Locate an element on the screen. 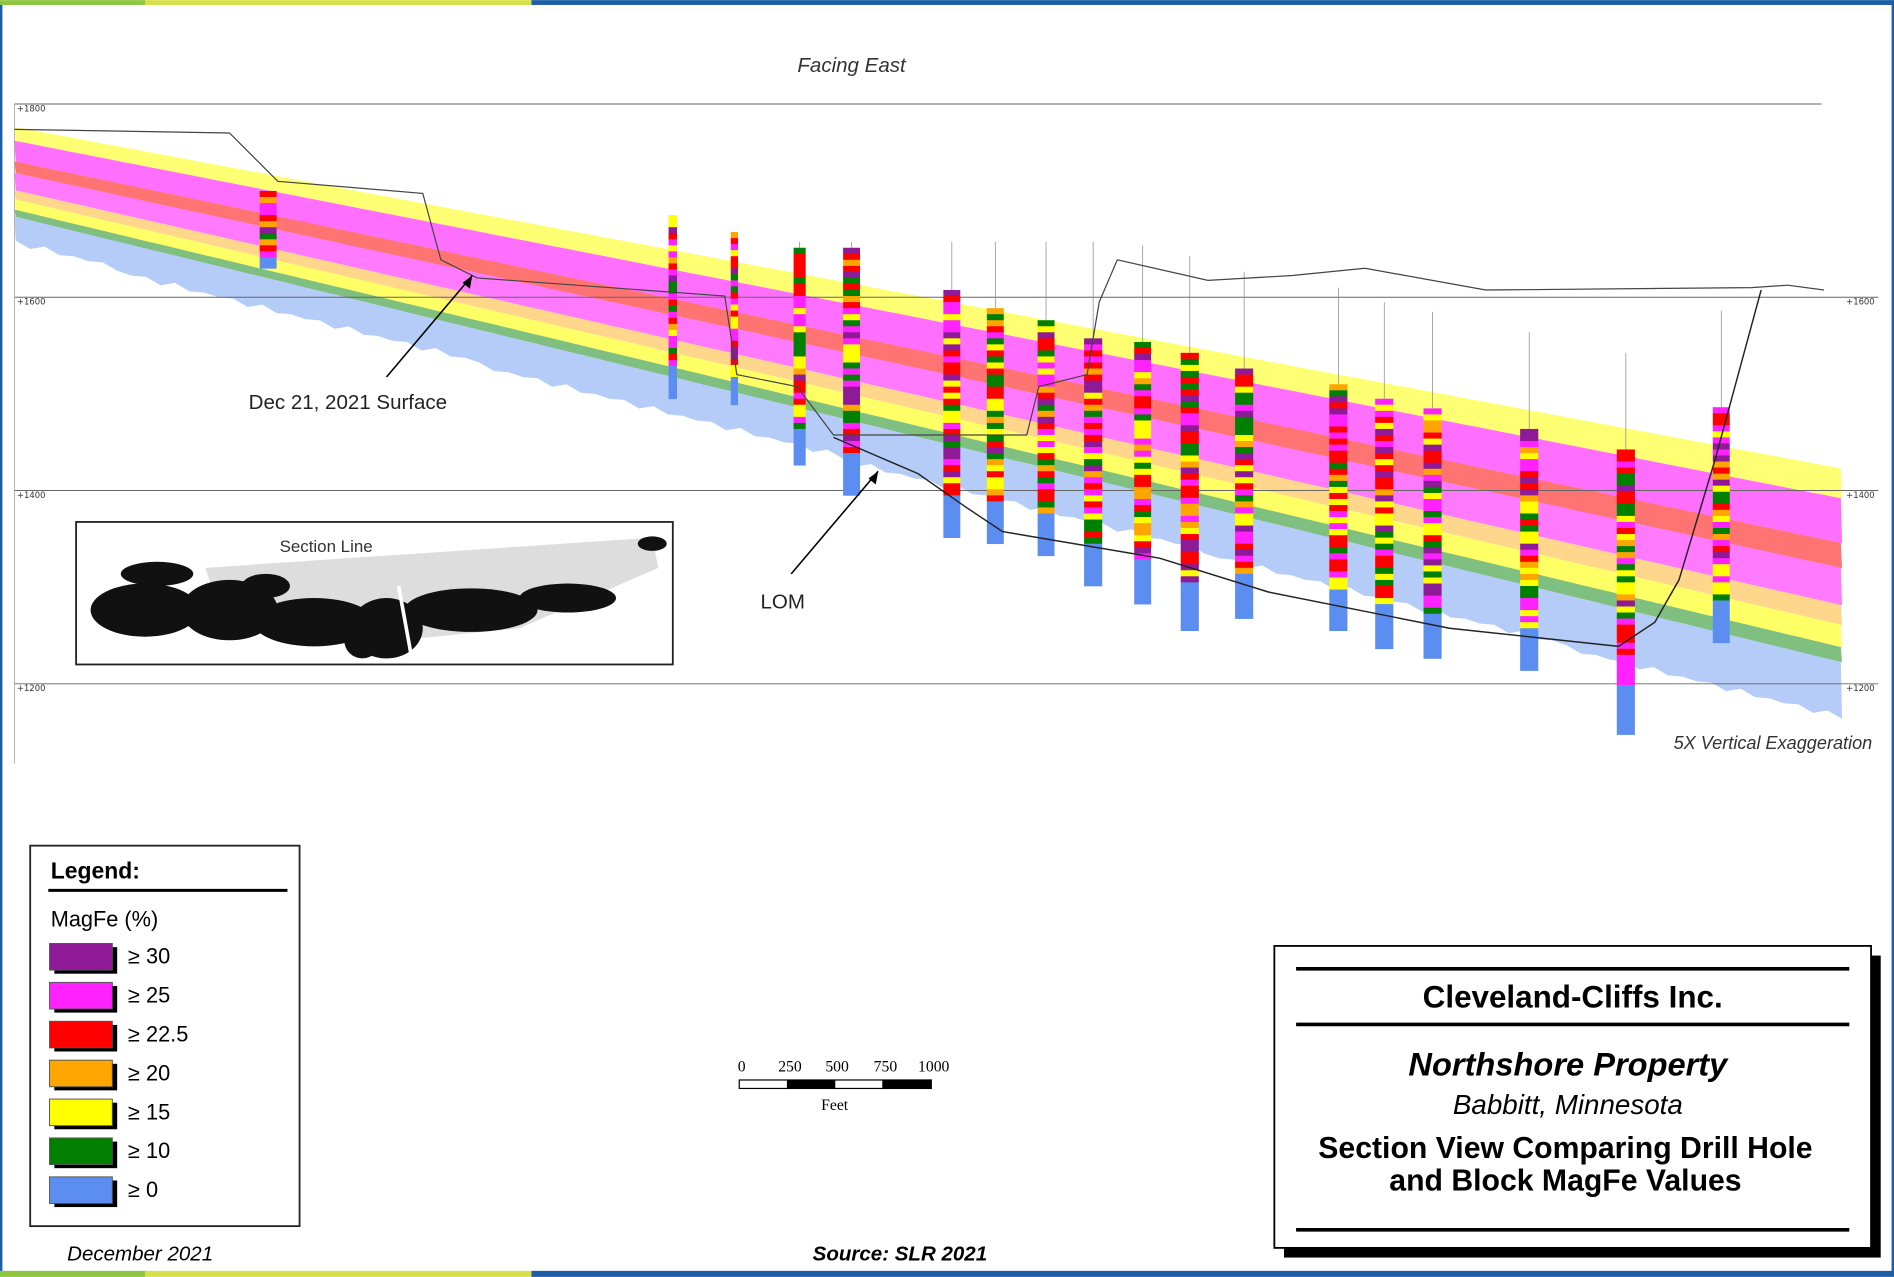 The image size is (1894, 1277). scale-label: 250 is located at coordinates (790, 1067).